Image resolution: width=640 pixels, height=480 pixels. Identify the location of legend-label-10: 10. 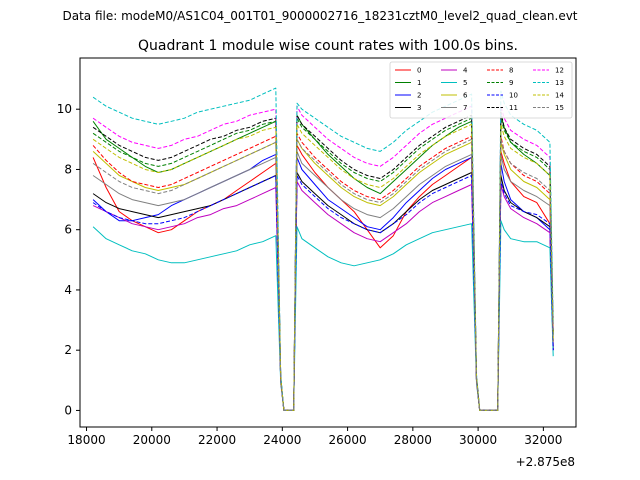
(513, 96).